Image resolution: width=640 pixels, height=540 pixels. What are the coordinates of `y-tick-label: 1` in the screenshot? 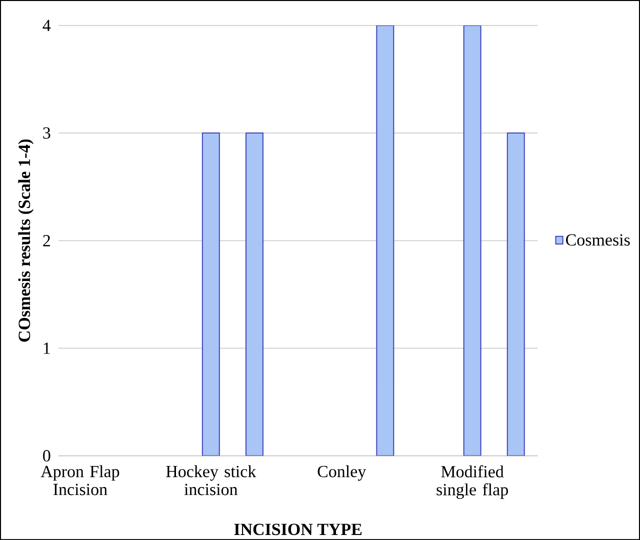 It's located at (47, 348).